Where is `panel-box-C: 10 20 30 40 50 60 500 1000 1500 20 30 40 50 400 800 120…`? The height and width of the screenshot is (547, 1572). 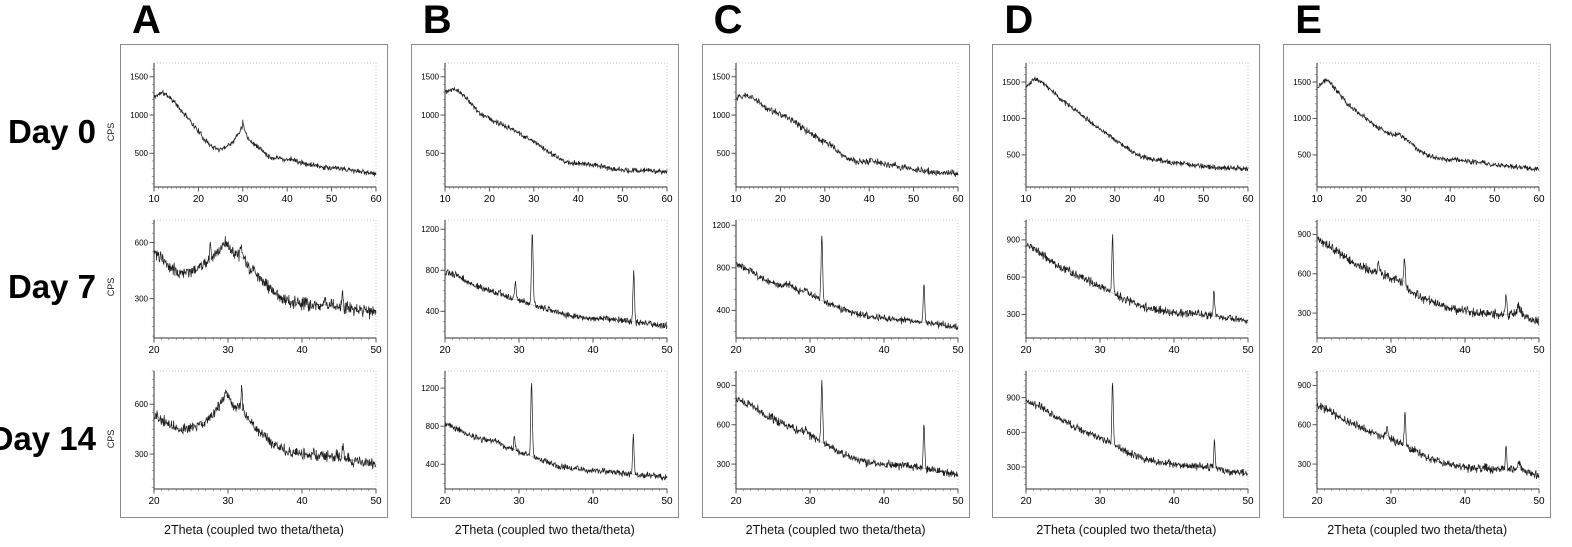 panel-box-C: 10 20 30 40 50 60 500 1000 1500 20 30 40 50 400 800 120… is located at coordinates (835, 281).